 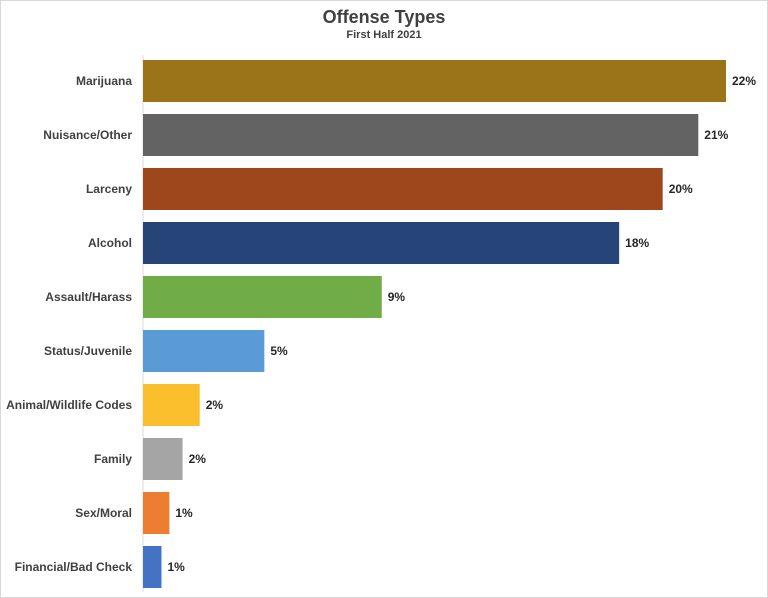 What do you see at coordinates (103, 513) in the screenshot?
I see `category-label-sex-moral: Sex/Moral` at bounding box center [103, 513].